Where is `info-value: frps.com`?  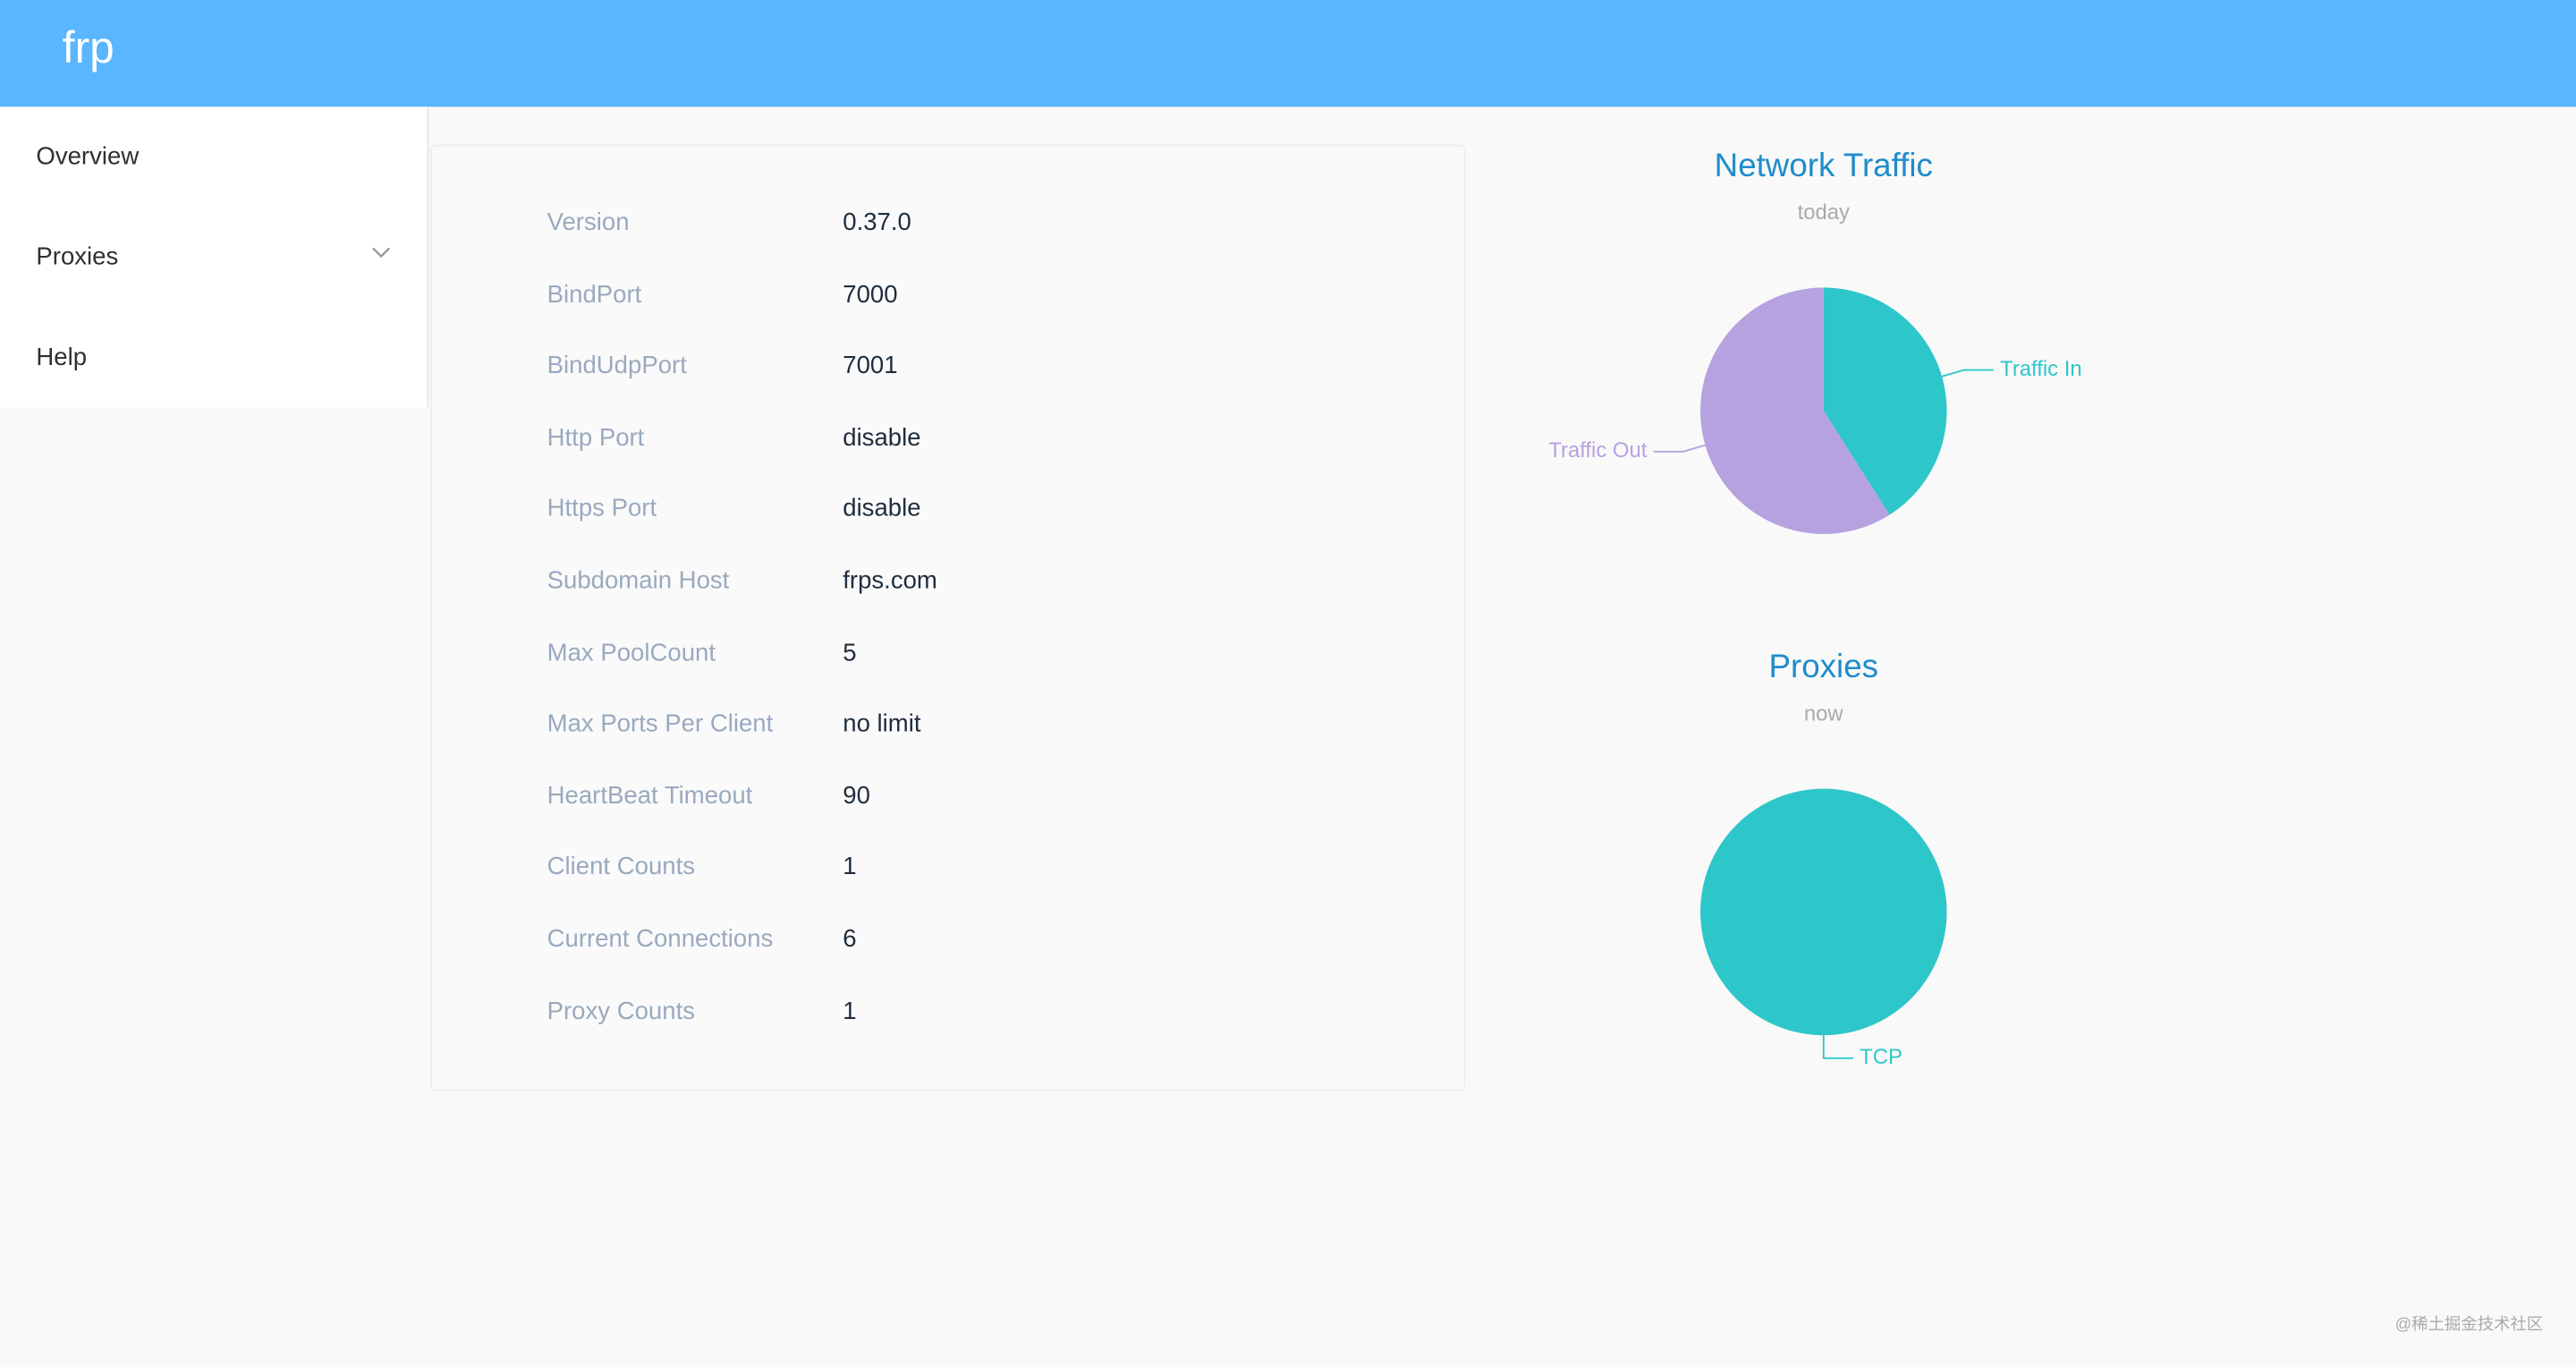
info-value: frps.com is located at coordinates (890, 580).